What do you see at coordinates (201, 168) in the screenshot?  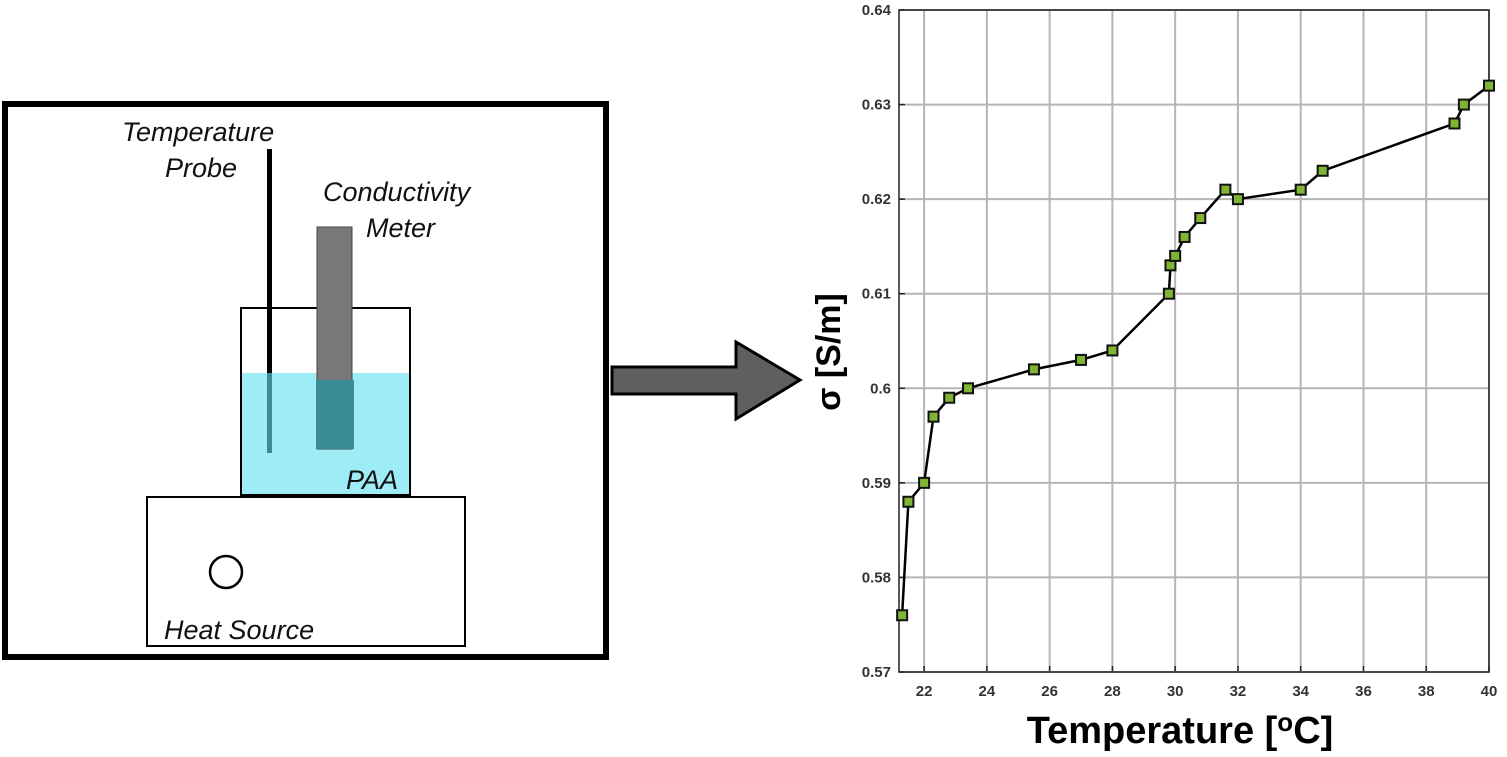 I see `probe-label-line2: Probe` at bounding box center [201, 168].